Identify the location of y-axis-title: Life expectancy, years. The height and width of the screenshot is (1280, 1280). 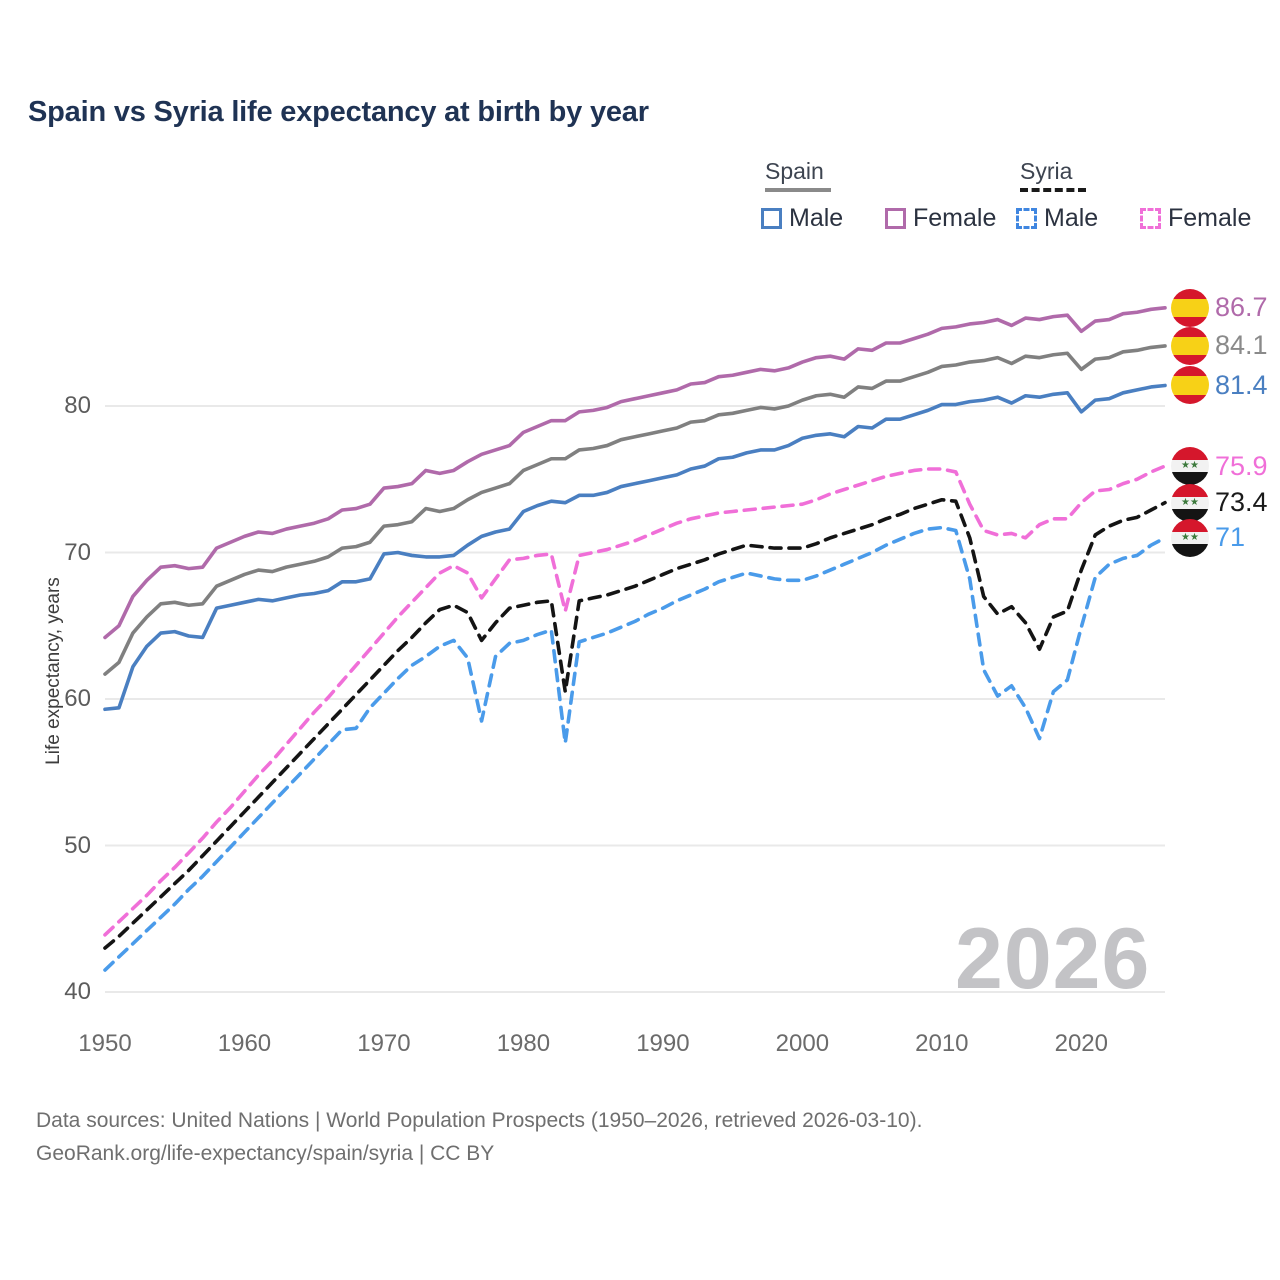
(53, 671).